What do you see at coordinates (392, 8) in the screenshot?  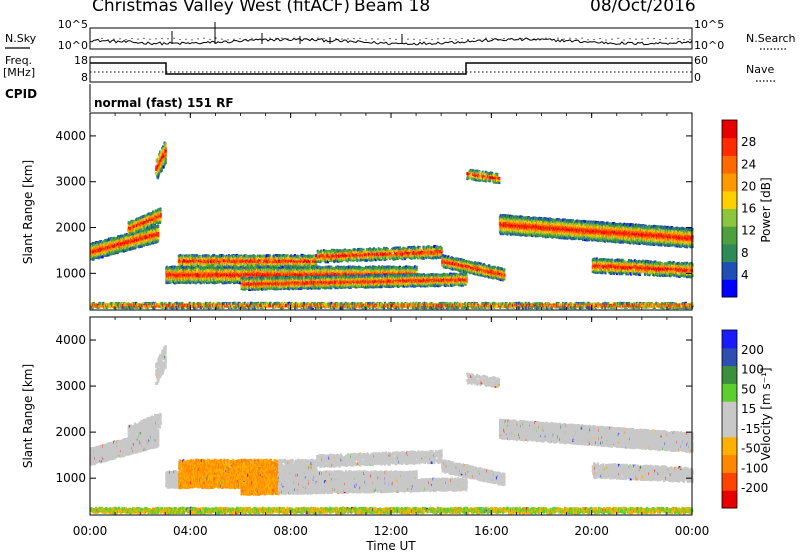 I see `beam-title: Beam 18` at bounding box center [392, 8].